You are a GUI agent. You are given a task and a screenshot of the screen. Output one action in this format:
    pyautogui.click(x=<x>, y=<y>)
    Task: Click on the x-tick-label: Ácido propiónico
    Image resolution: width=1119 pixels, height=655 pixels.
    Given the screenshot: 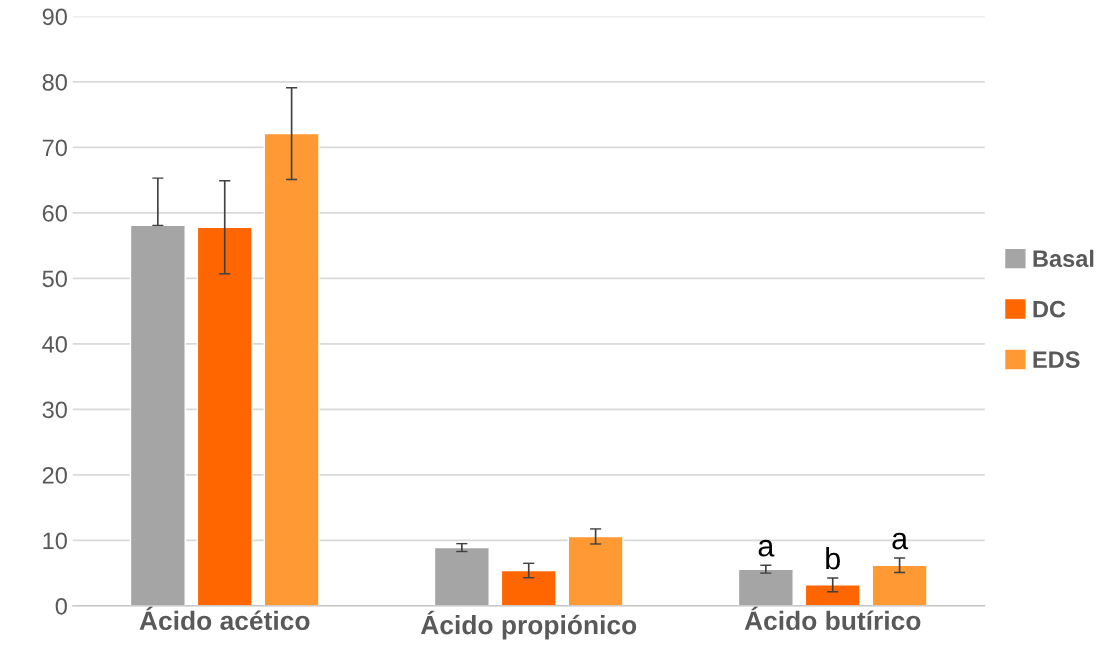 What is the action you would take?
    pyautogui.click(x=528, y=625)
    